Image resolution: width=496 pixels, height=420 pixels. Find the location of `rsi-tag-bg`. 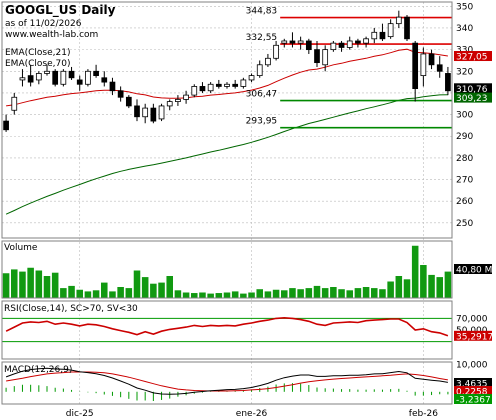

rsi-tag-bg is located at coordinates (473, 335).